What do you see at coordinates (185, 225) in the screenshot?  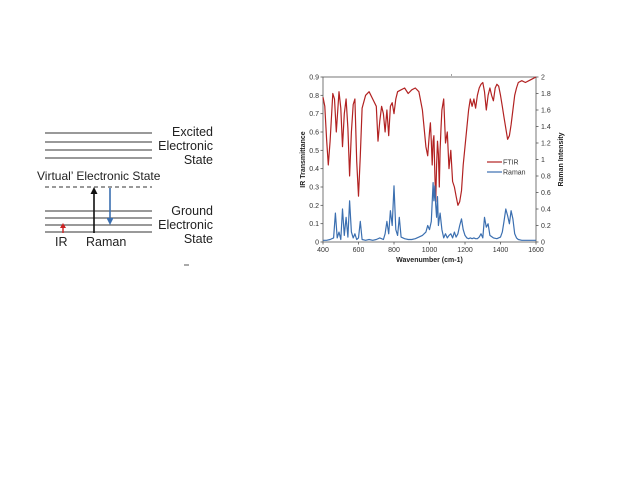 I see `ground-label-line-2: Electronic` at bounding box center [185, 225].